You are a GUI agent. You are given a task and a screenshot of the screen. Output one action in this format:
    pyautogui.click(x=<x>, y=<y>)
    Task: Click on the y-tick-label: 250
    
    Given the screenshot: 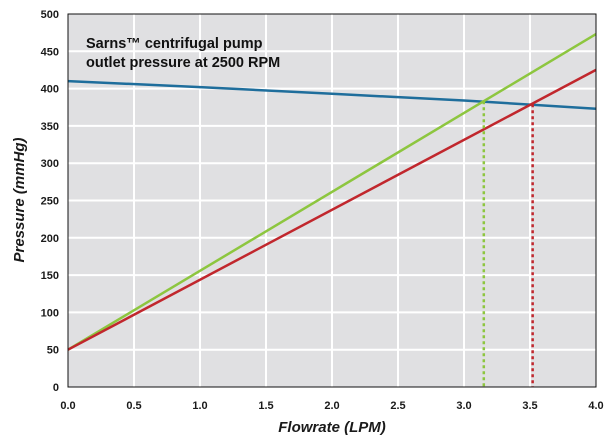 What is the action you would take?
    pyautogui.click(x=50, y=202)
    